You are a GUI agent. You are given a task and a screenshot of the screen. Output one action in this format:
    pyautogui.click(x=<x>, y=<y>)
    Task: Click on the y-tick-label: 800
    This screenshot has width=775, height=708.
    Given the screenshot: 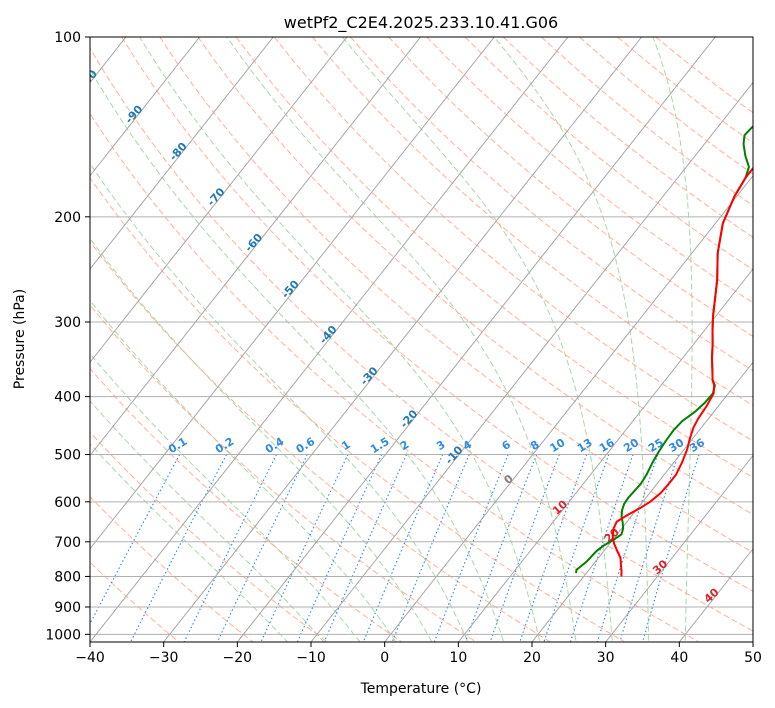 What is the action you would take?
    pyautogui.click(x=67, y=577)
    